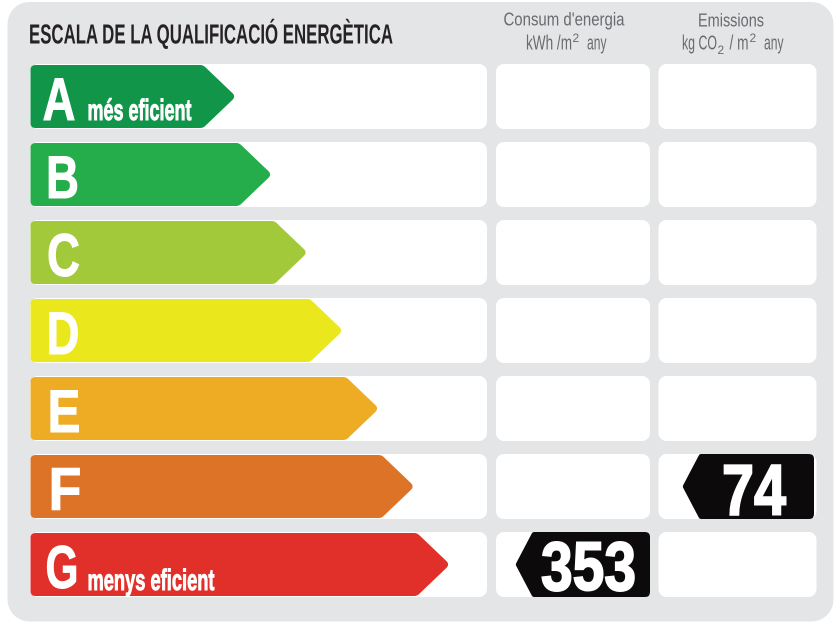 This screenshot has width=840, height=630. I want to click on svg-text: E, so click(64, 411).